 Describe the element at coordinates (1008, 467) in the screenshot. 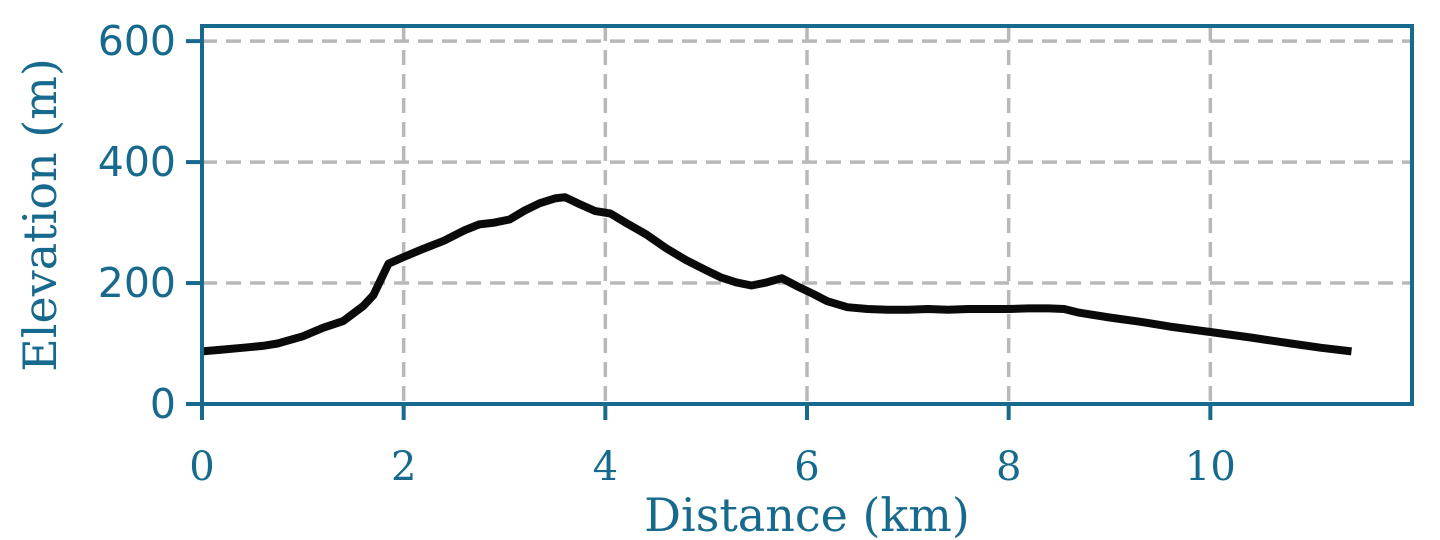

I see `x-tick-label: 8` at that location.